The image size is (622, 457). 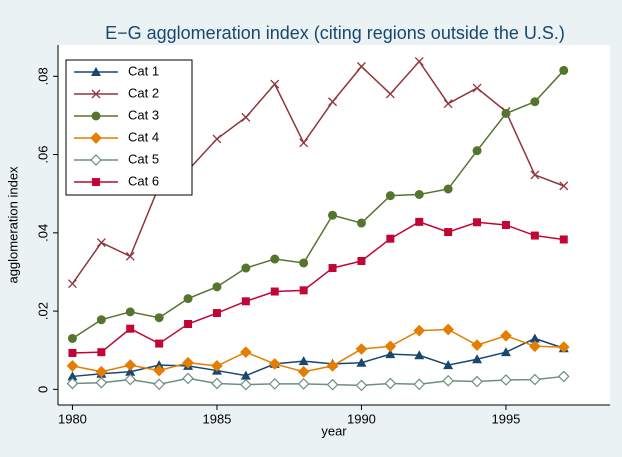 What do you see at coordinates (143, 180) in the screenshot?
I see `legend-label: Cat 6` at bounding box center [143, 180].